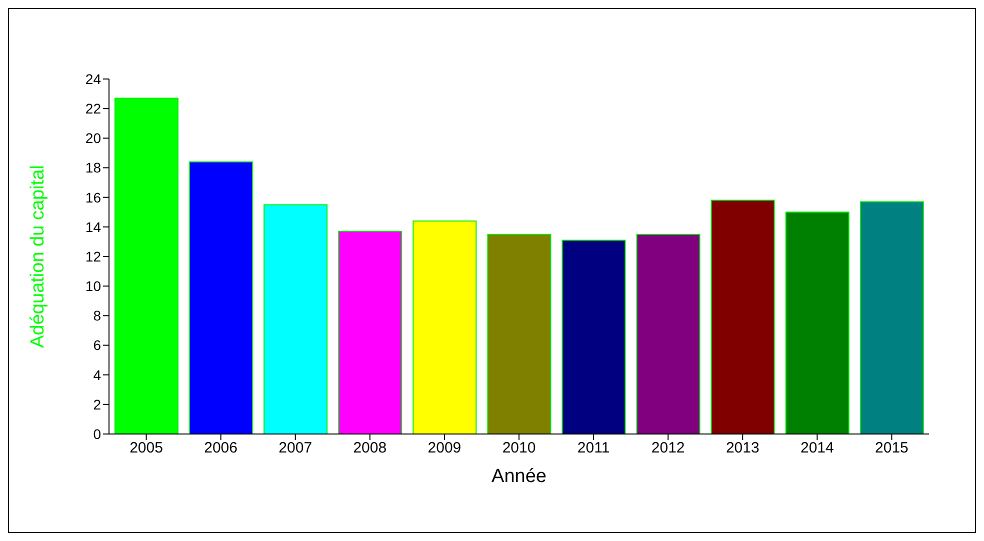 This screenshot has width=984, height=541. What do you see at coordinates (97, 404) in the screenshot?
I see `y-tick-label: 2` at bounding box center [97, 404].